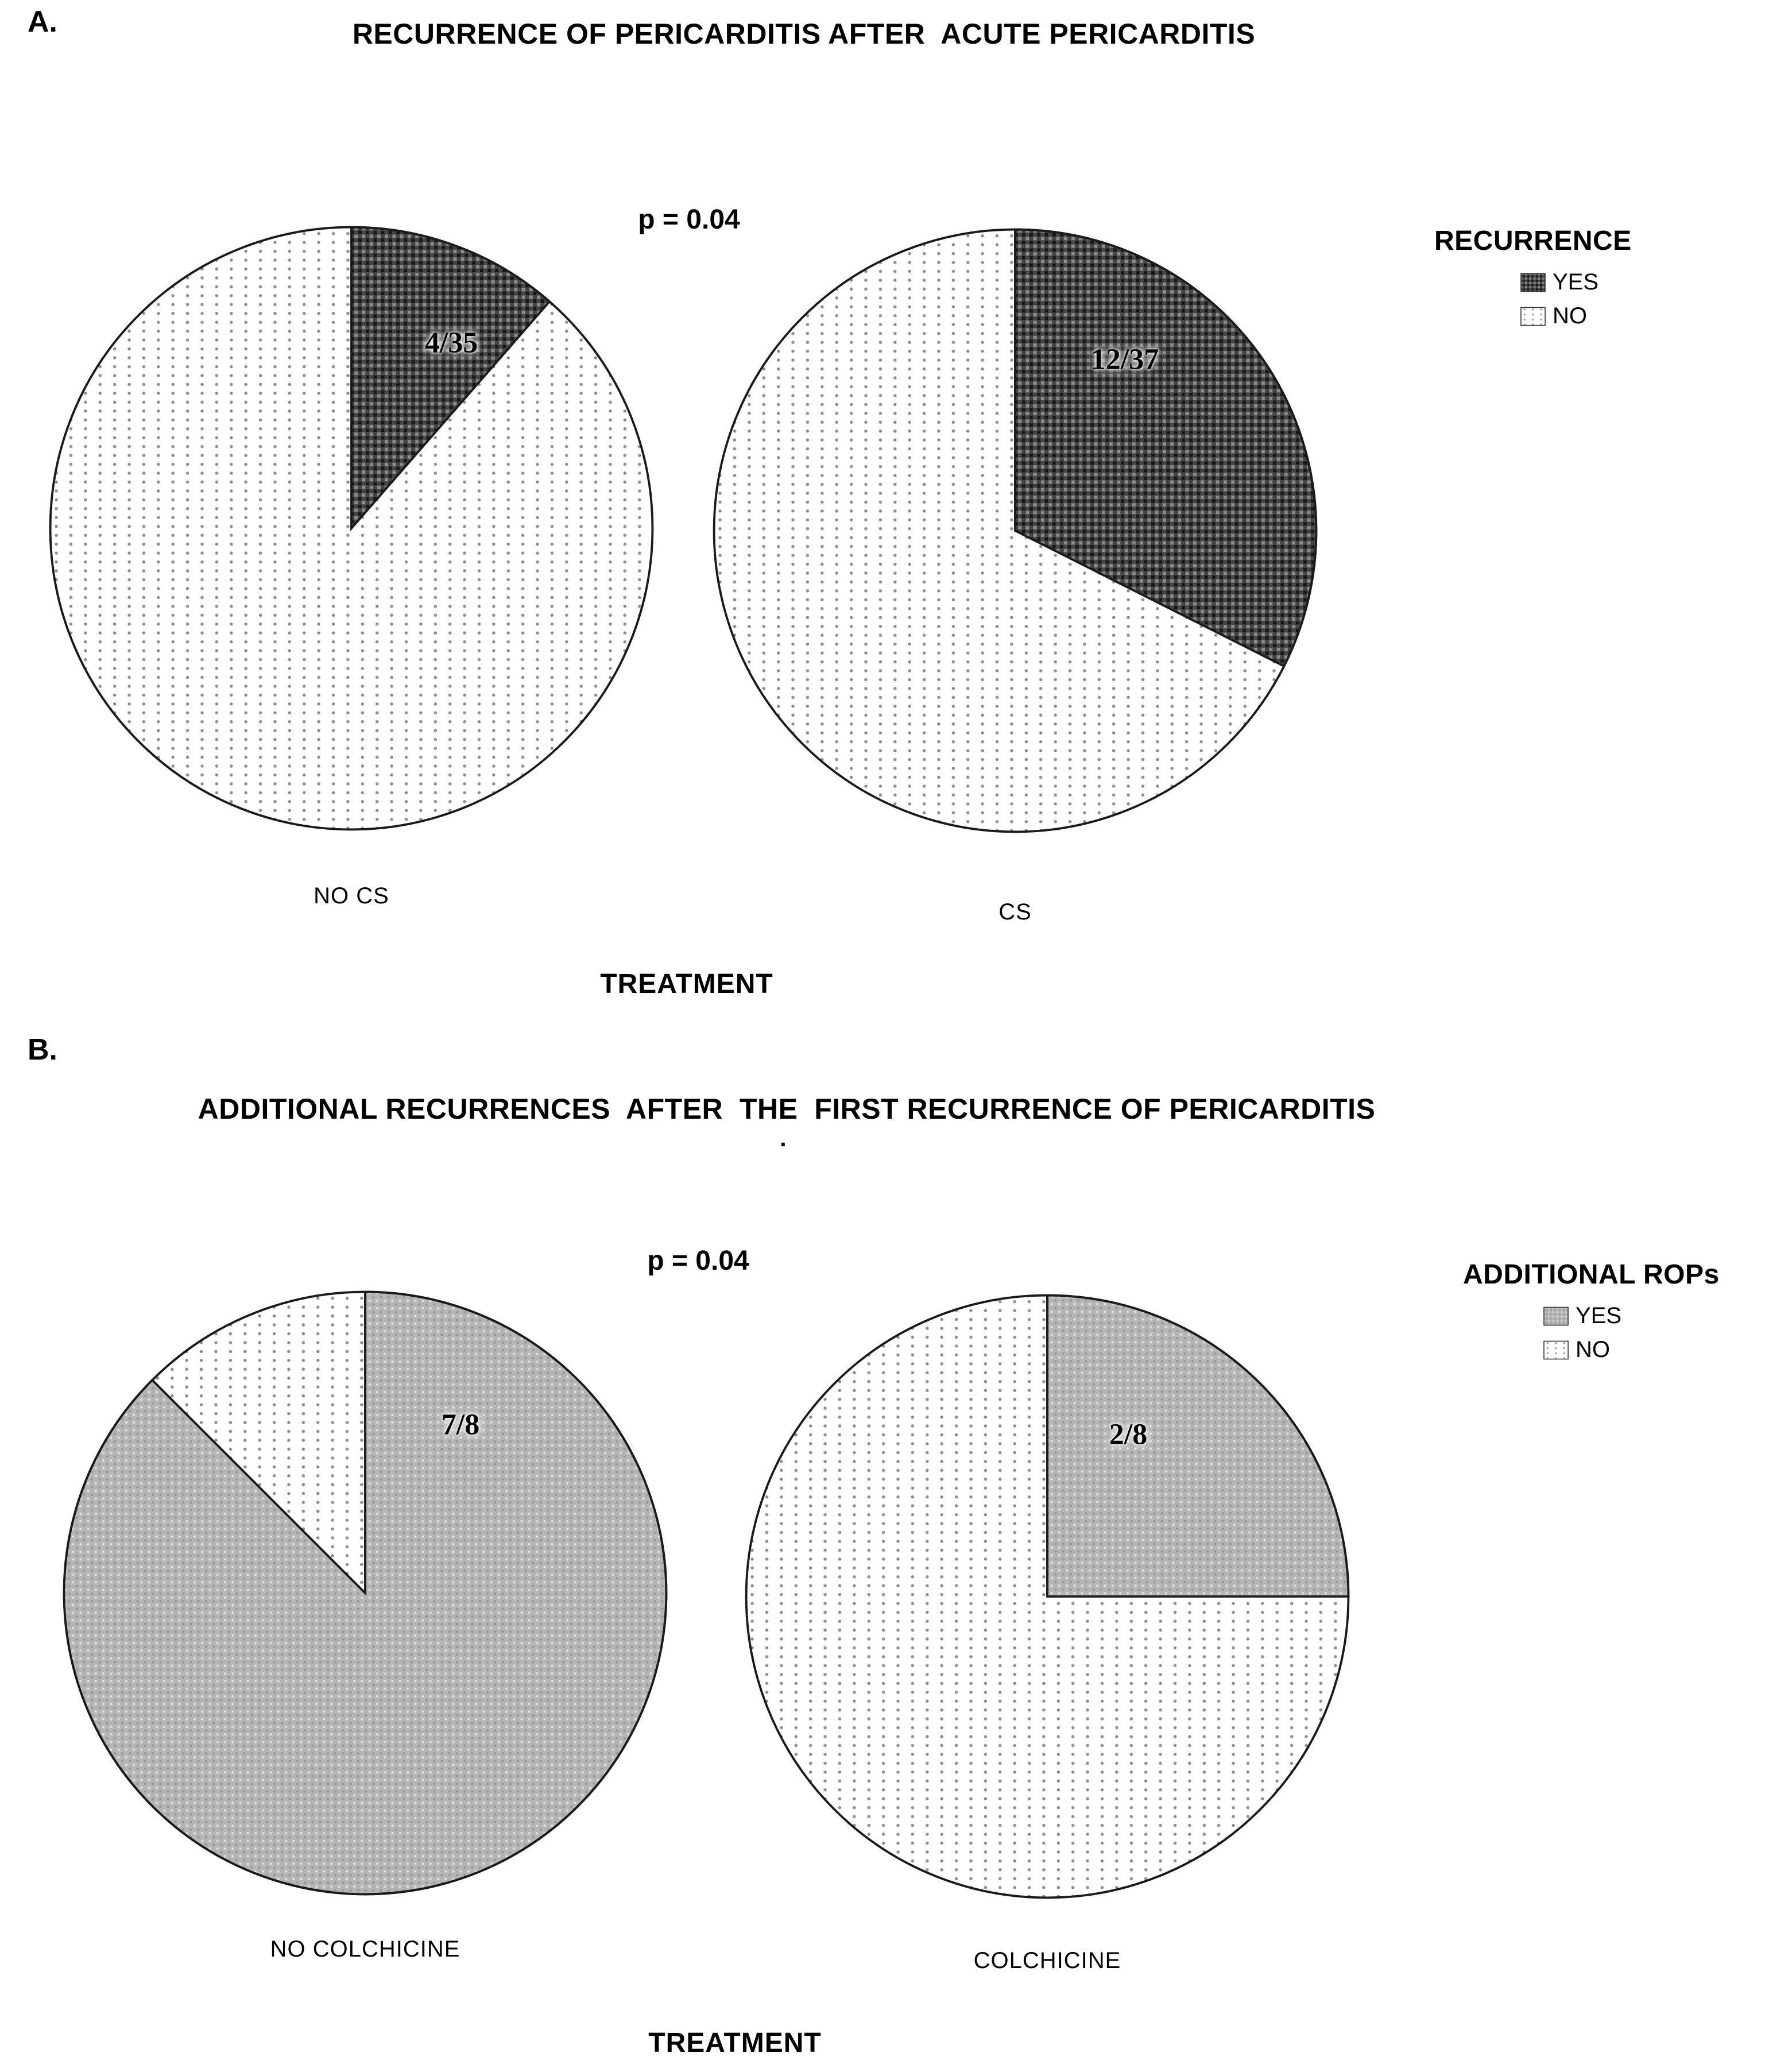 This screenshot has width=1792, height=2072. What do you see at coordinates (1576, 299) in the screenshot?
I see `panel-a-legend-items: YES NO` at bounding box center [1576, 299].